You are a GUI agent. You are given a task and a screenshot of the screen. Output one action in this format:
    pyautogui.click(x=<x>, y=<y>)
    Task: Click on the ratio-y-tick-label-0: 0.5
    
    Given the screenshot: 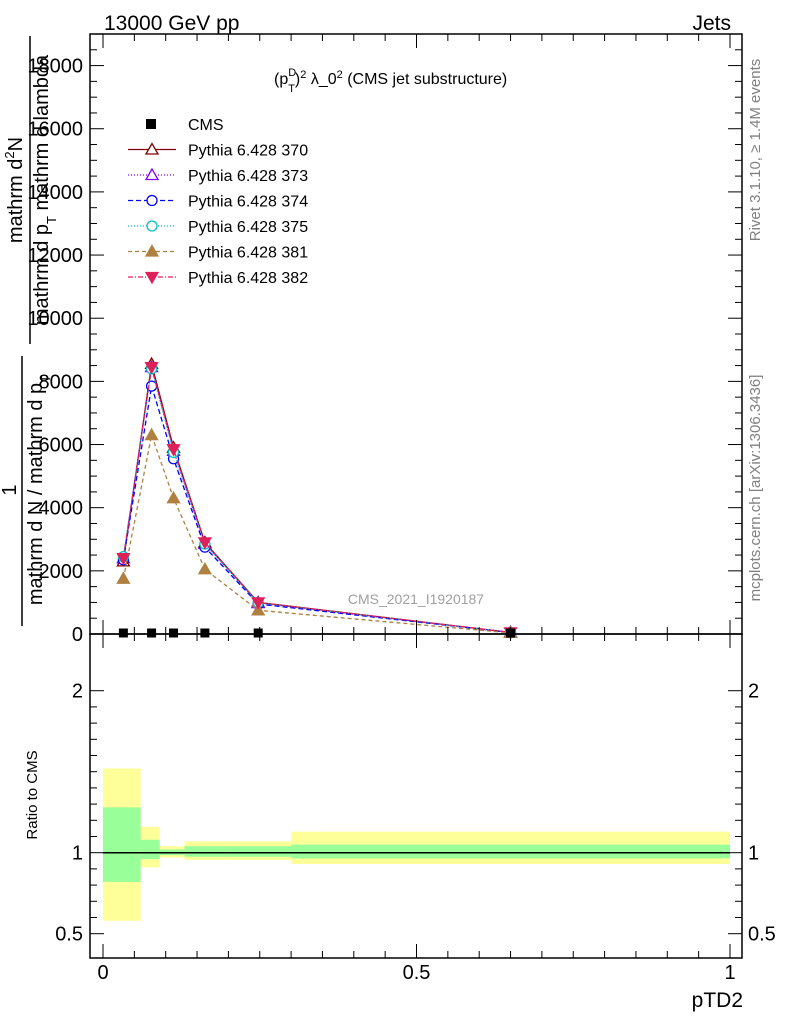 What is the action you would take?
    pyautogui.click(x=69, y=935)
    